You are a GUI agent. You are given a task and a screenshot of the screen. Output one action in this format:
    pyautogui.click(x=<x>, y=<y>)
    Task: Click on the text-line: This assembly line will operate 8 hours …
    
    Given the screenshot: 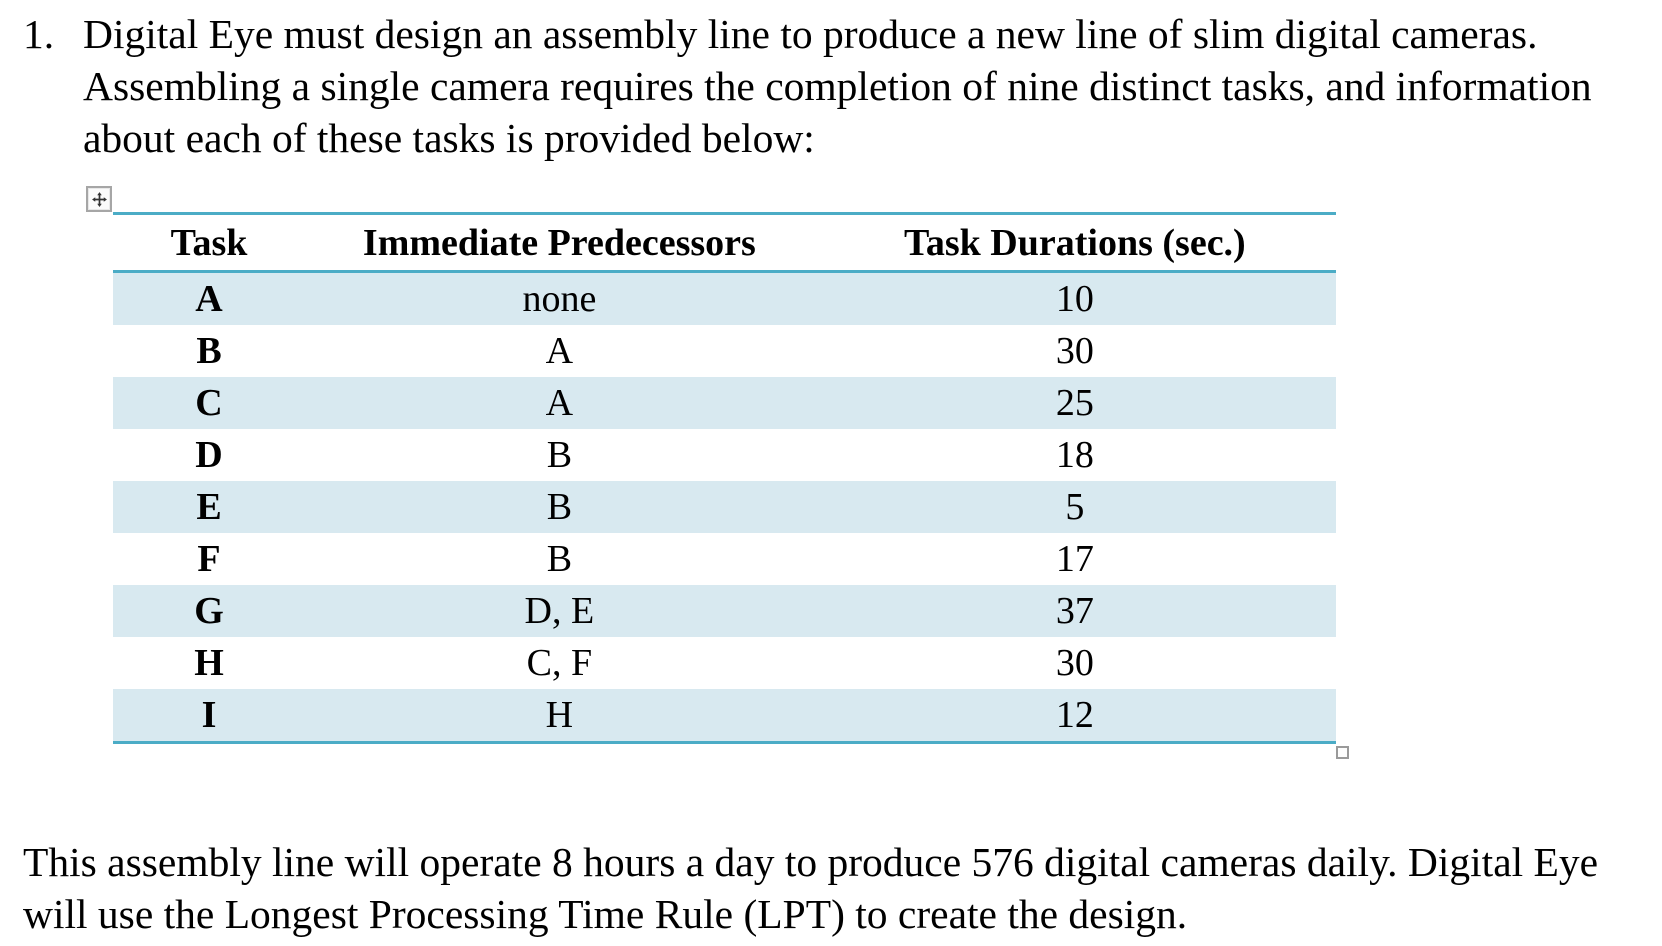 What is the action you would take?
    pyautogui.click(x=811, y=862)
    